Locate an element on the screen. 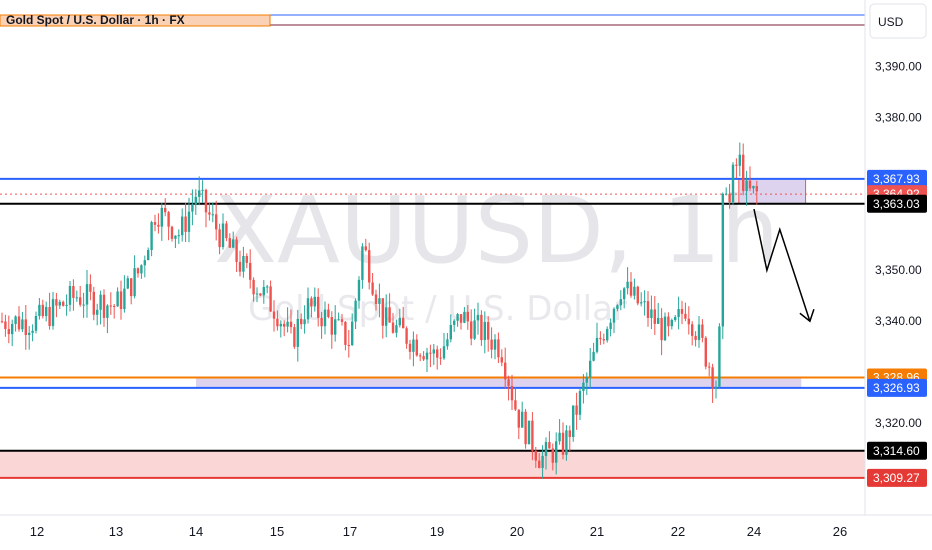 The image size is (932, 550). title-box is located at coordinates (135, 20).